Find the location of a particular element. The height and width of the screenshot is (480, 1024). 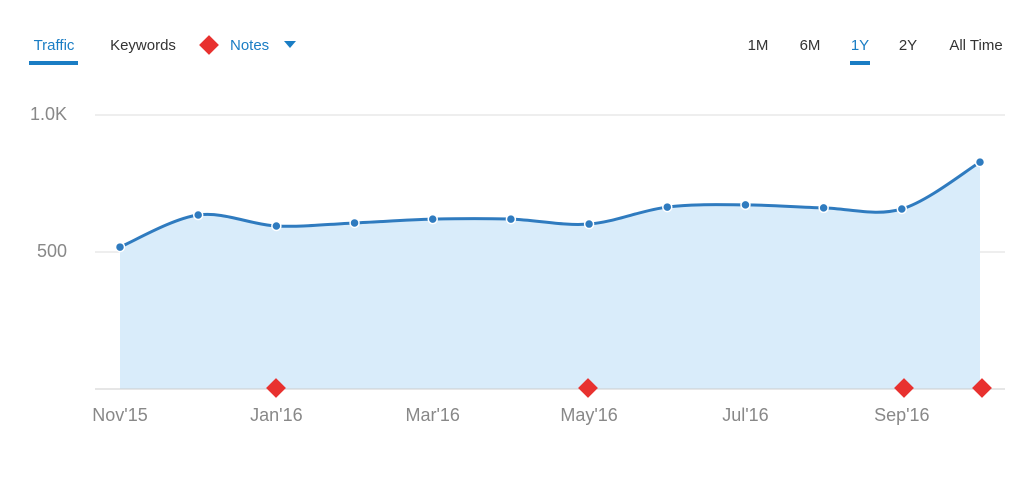

x-tick-label: Mar'16 is located at coordinates (432, 415).